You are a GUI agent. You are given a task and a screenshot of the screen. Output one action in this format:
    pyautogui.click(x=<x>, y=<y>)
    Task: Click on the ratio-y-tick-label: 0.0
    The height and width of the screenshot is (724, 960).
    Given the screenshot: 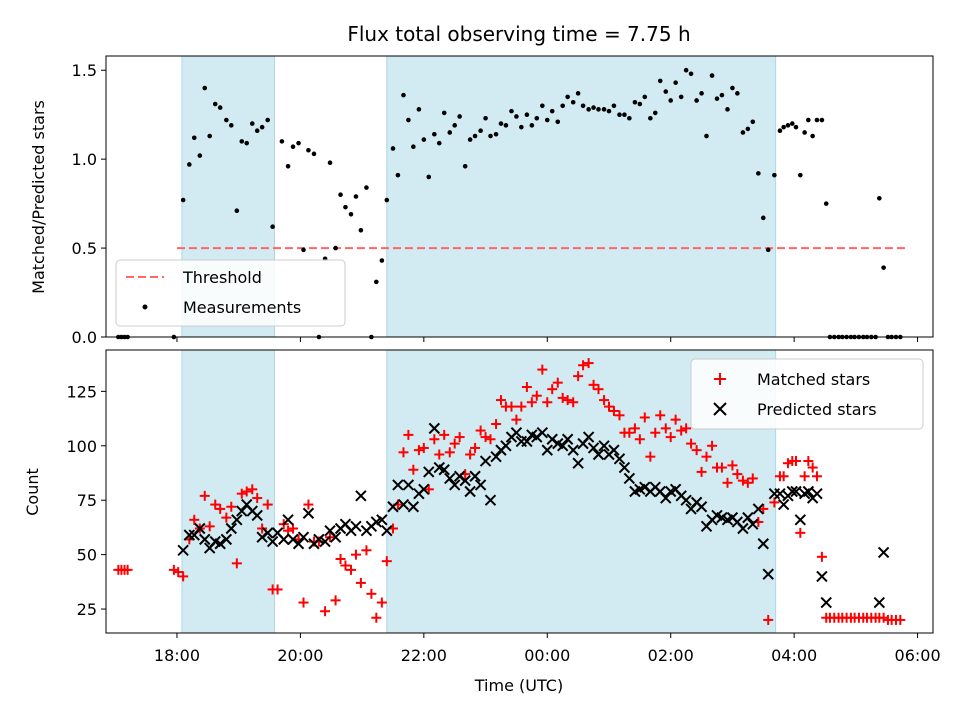 What is the action you would take?
    pyautogui.click(x=84, y=337)
    